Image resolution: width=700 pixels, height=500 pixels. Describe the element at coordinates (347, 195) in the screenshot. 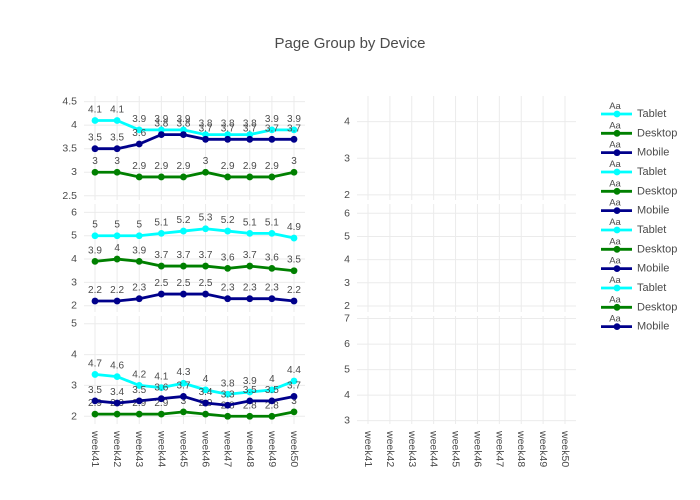

I see `y-tick-label: 2` at that location.